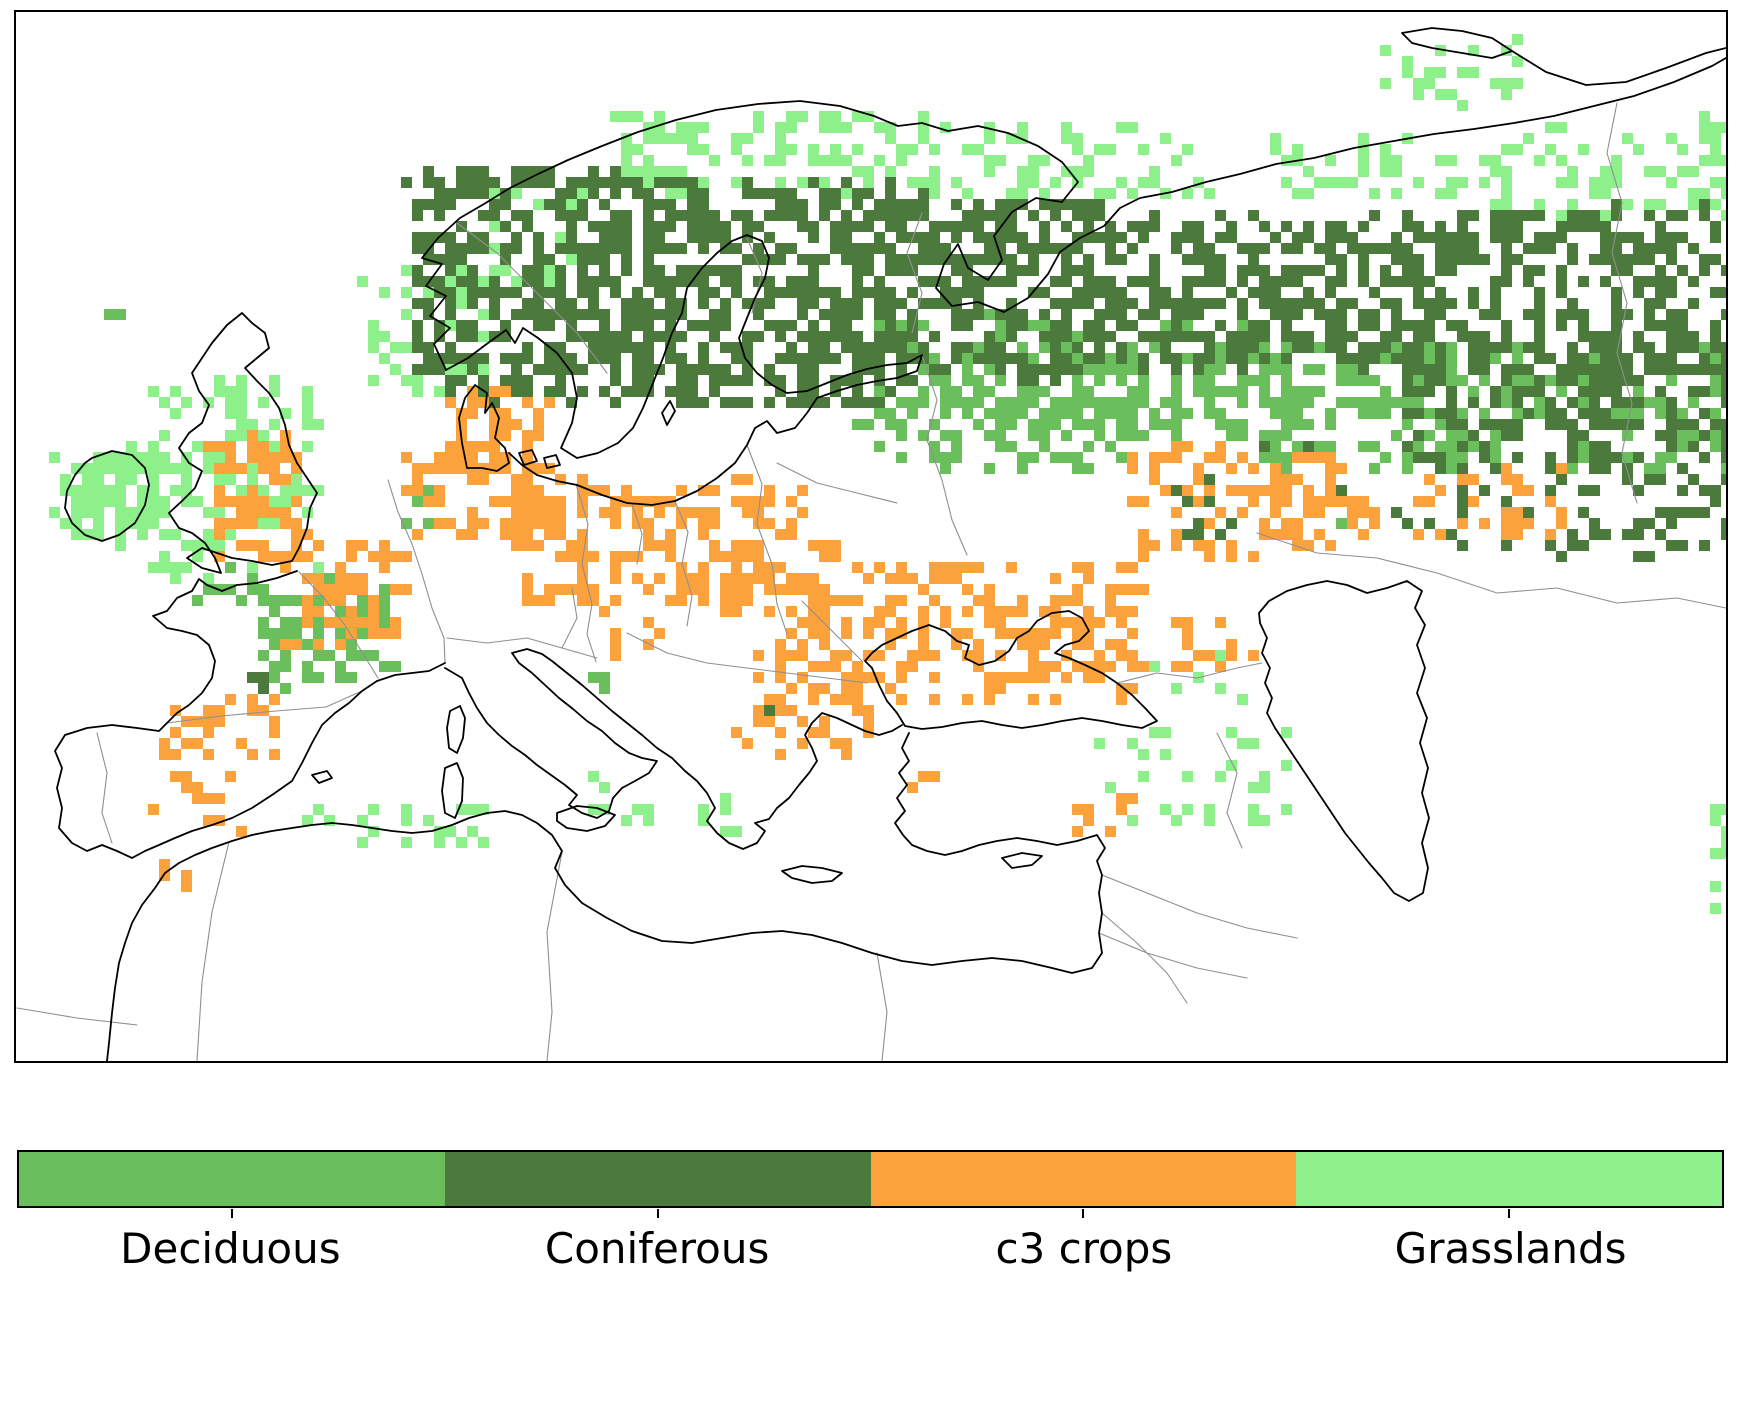 This screenshot has width=1741, height=1428. I want to click on coast-arctic-islands, so click(1457, 43).